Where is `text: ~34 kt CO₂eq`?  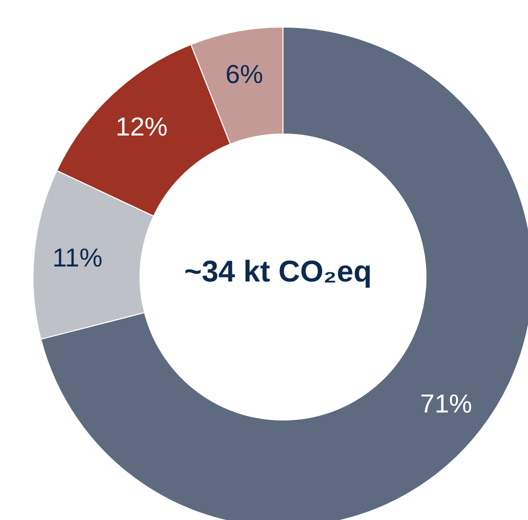 text: ~34 kt CO₂eq is located at coordinates (278, 272).